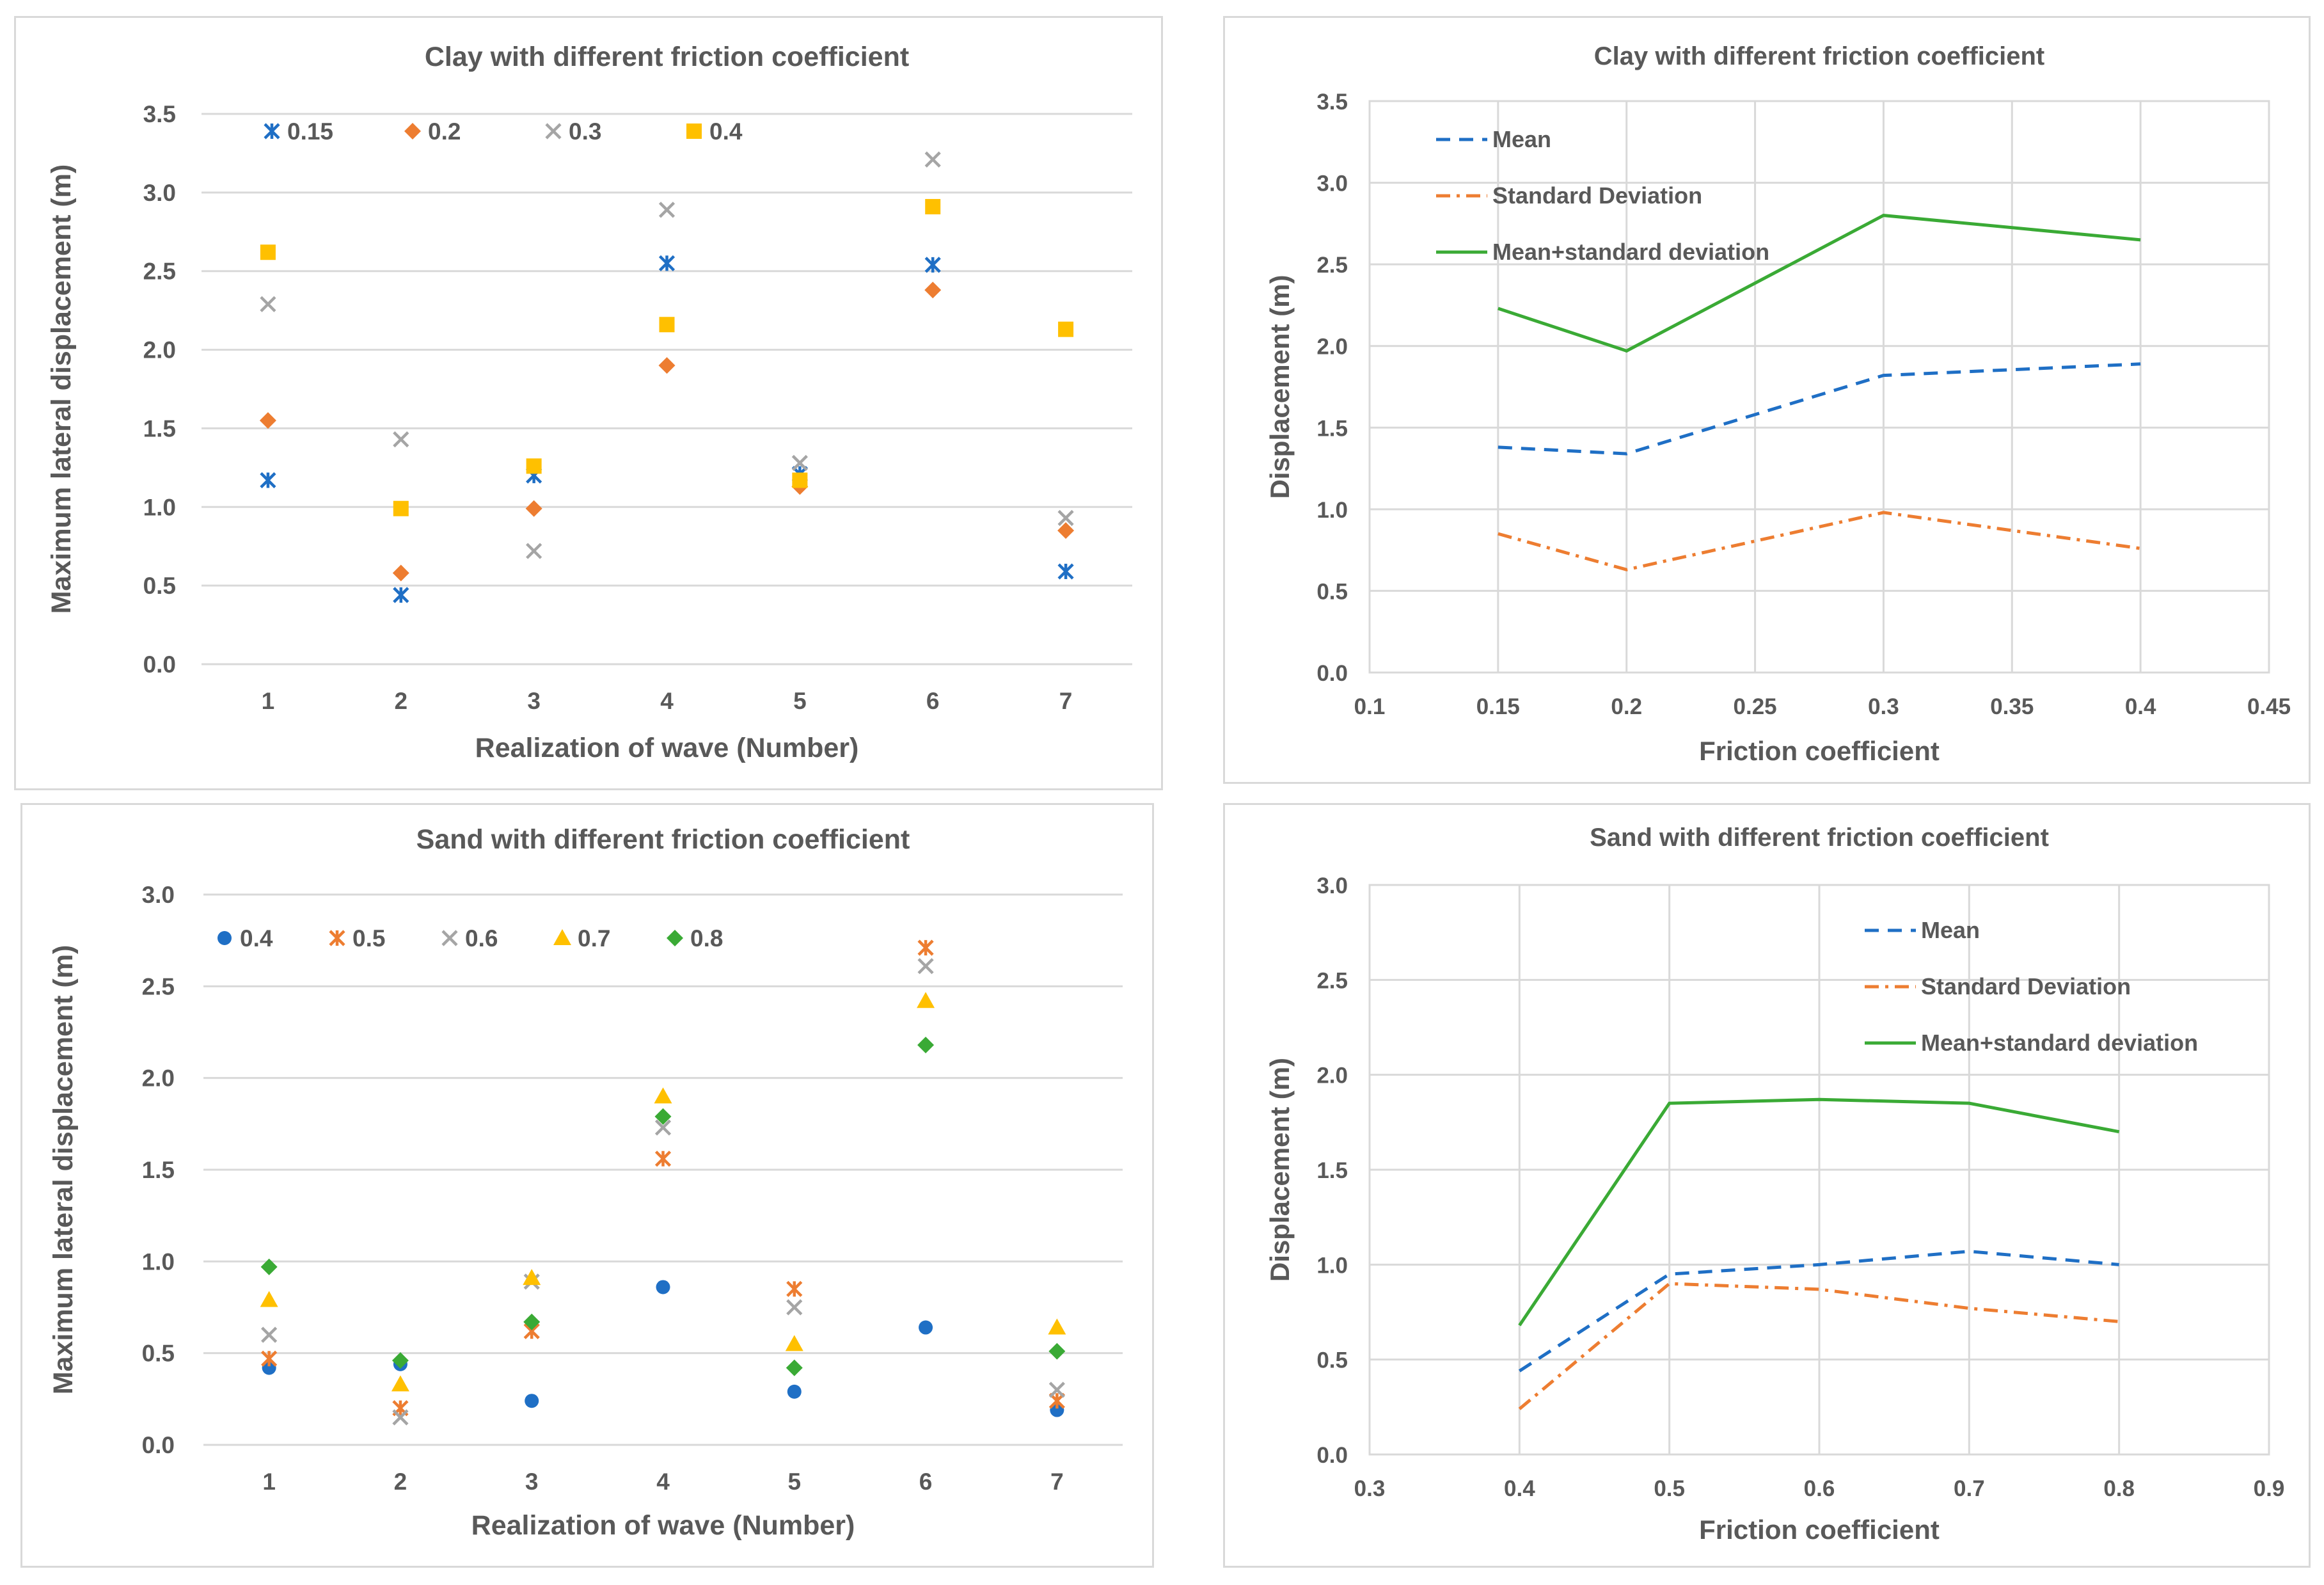 The image size is (2324, 1585). Describe the element at coordinates (1066, 701) in the screenshot. I see `x-tick-label: 7` at that location.